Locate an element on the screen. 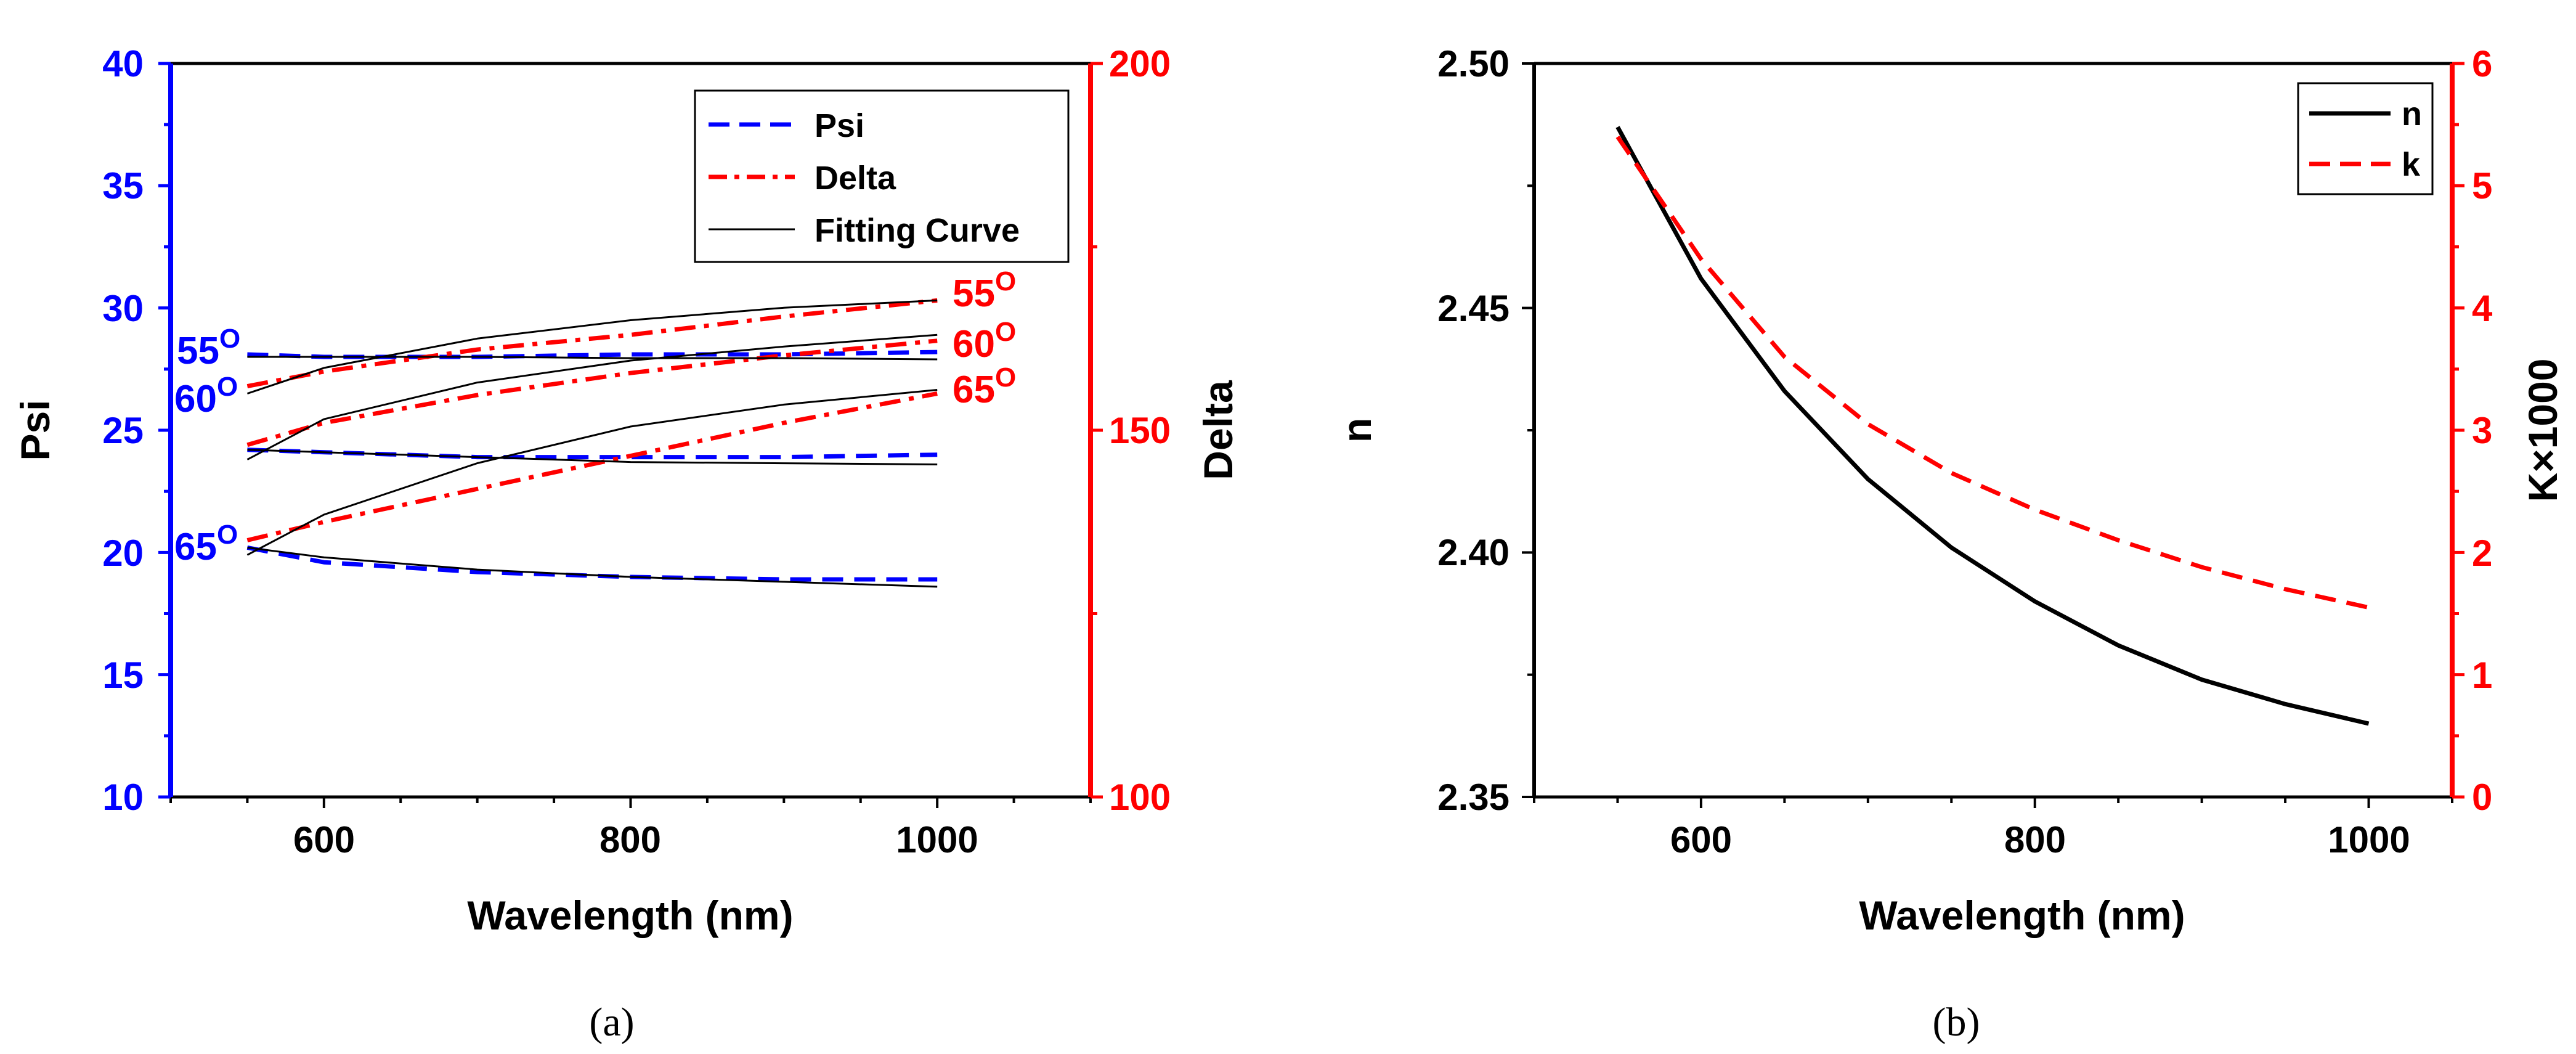 The height and width of the screenshot is (1054, 2576). panel-b-right-tick-label: 0 is located at coordinates (2482, 797).